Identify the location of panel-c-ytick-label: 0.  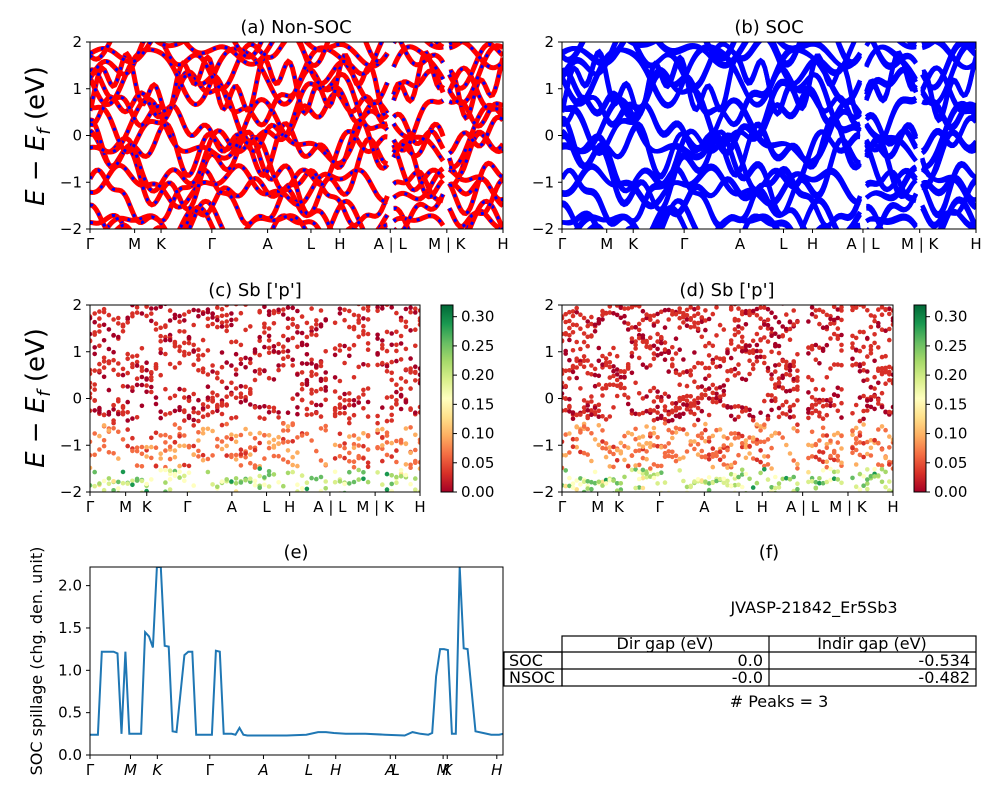
(77, 399).